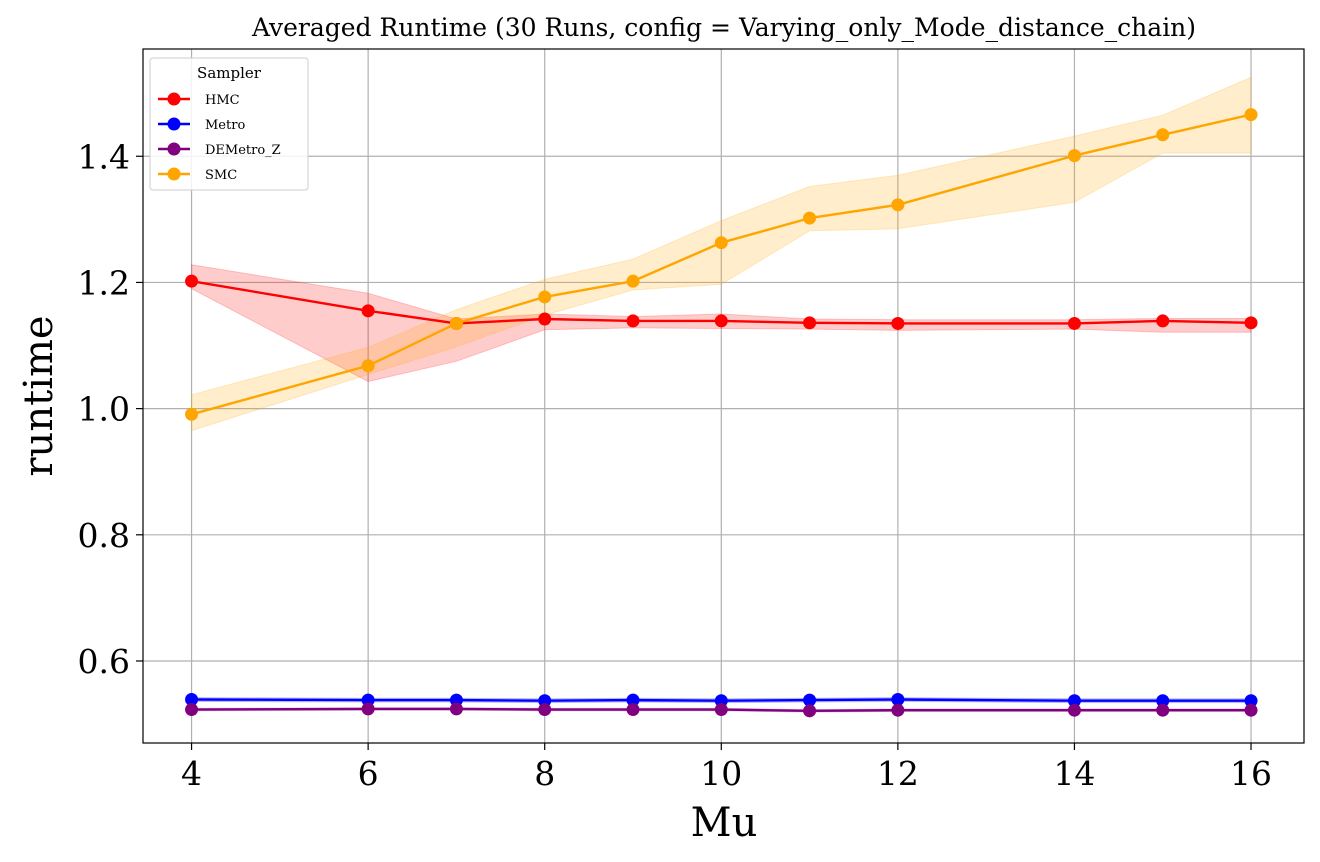  Describe the element at coordinates (104, 156) in the screenshot. I see `y-tick-label: 1.4` at that location.